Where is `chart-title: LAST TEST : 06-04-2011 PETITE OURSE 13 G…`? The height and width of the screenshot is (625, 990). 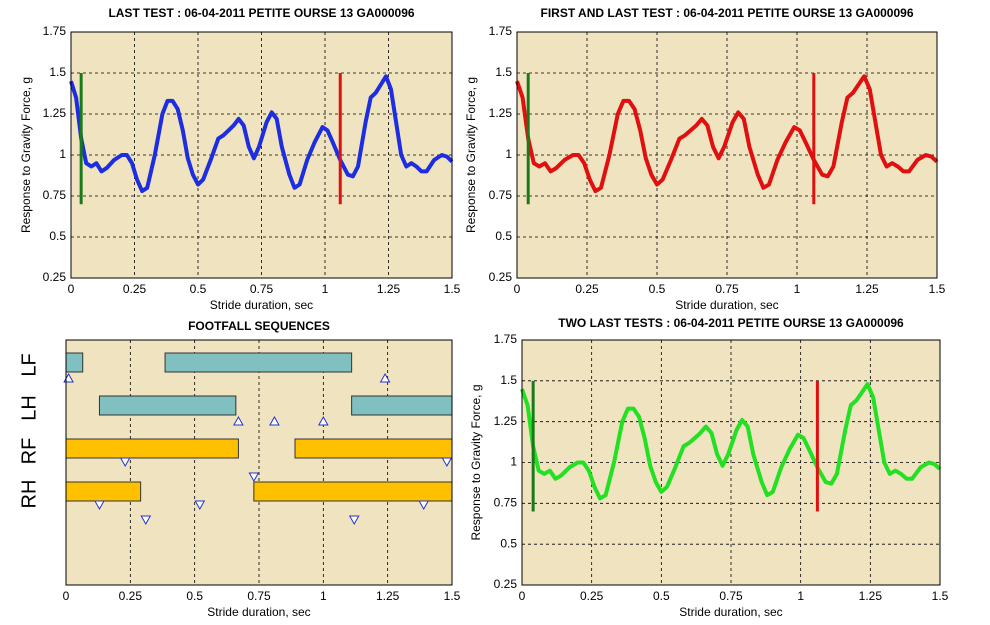 chart-title: LAST TEST : 06-04-2011 PETITE OURSE 13 G… is located at coordinates (261, 13).